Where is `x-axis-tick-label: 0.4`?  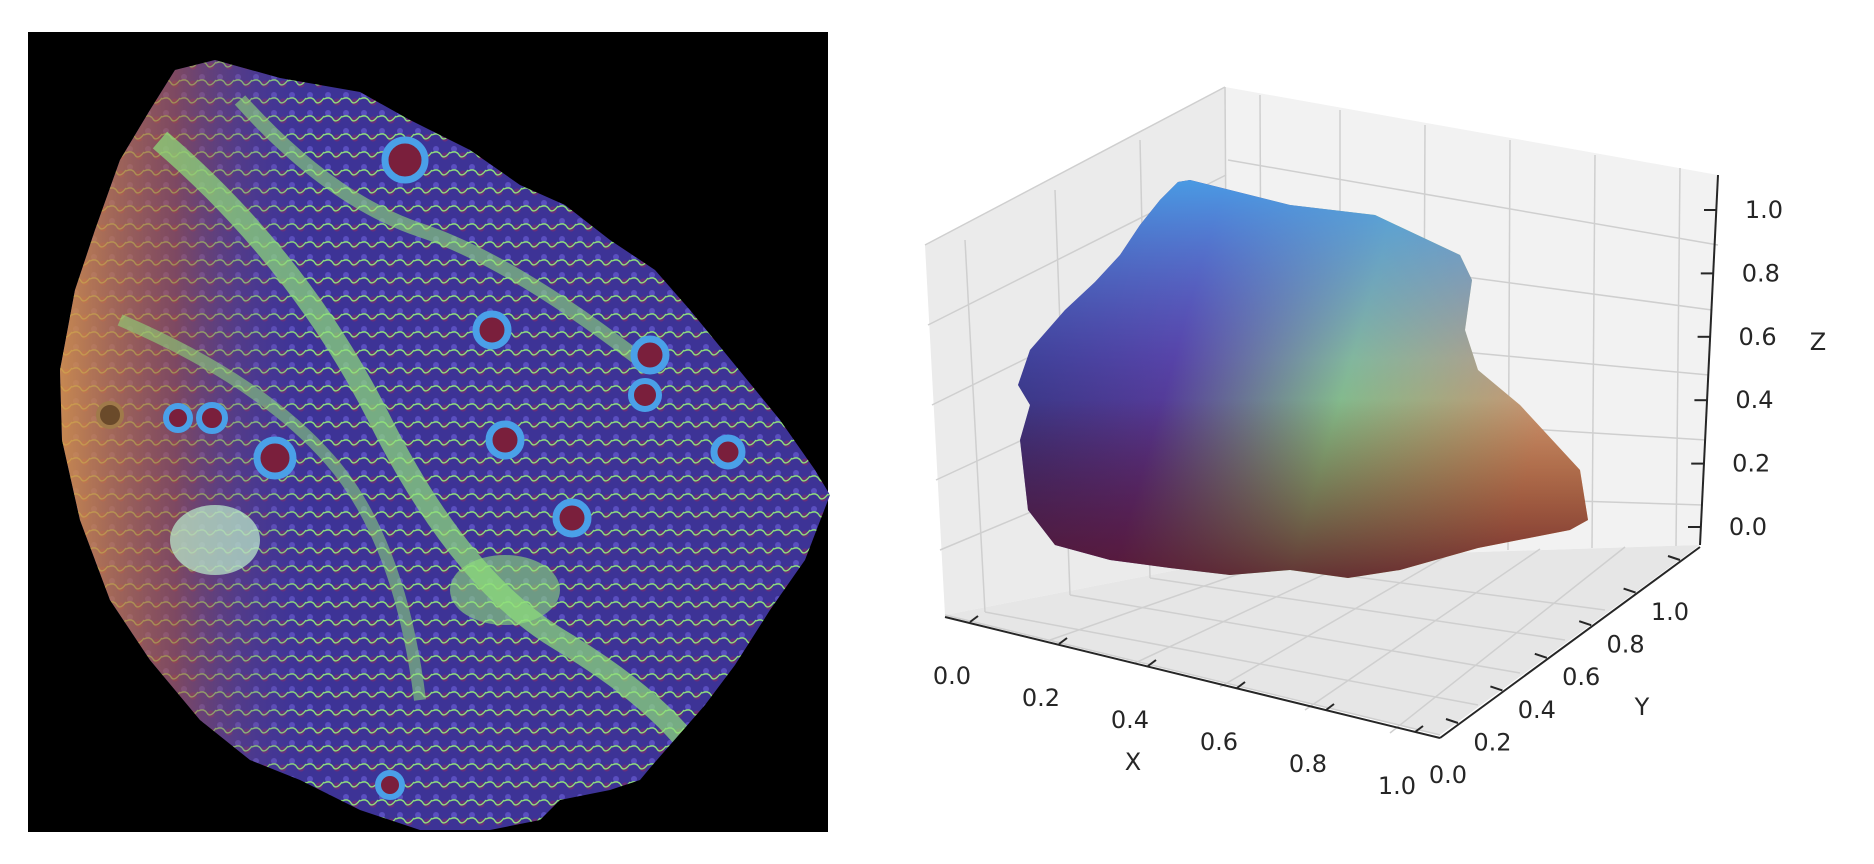
x-axis-tick-label: 0.4 is located at coordinates (1130, 720).